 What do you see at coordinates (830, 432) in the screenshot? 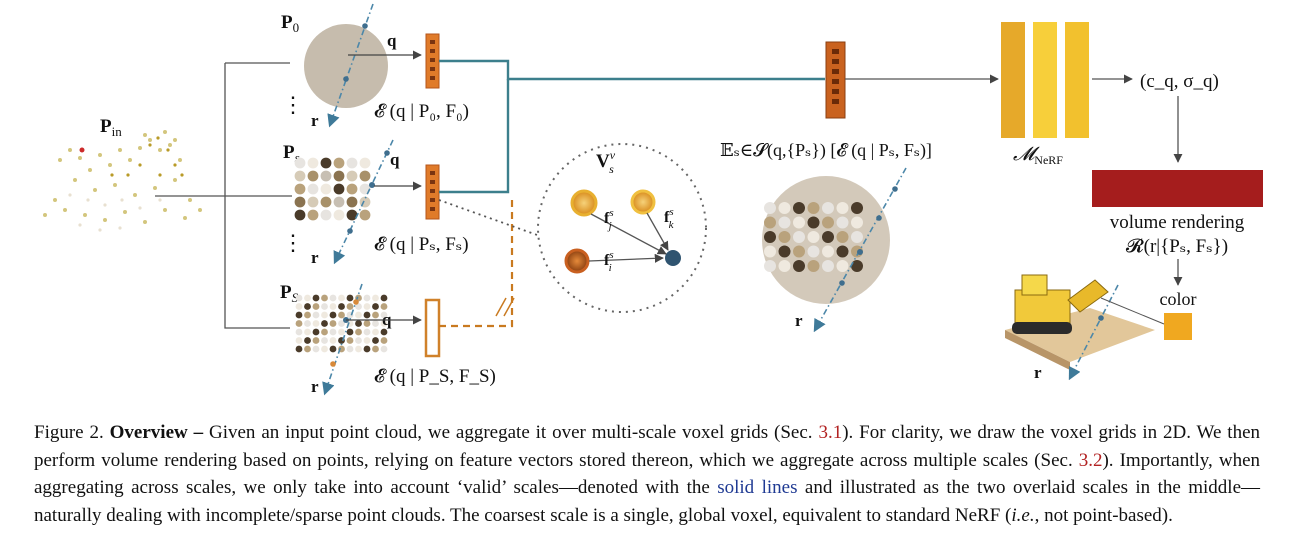
I see `ref-sec-3-1: 3.1` at bounding box center [830, 432].